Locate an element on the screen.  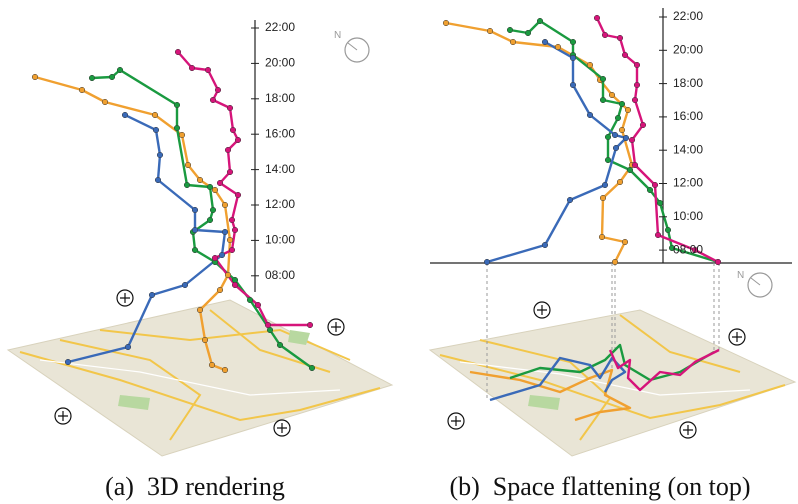
map-right is located at coordinates (612, 383).